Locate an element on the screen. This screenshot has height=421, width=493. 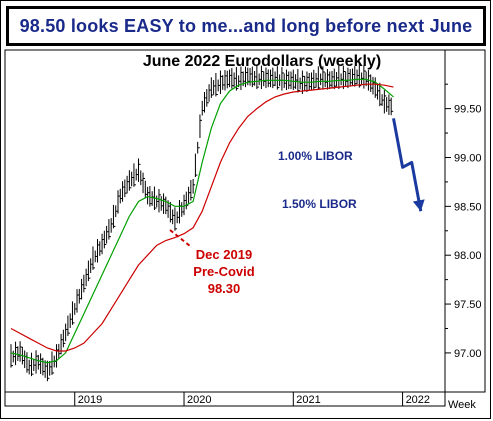
annotation-libor-2: 1.50% LIBOR is located at coordinates (319, 204).